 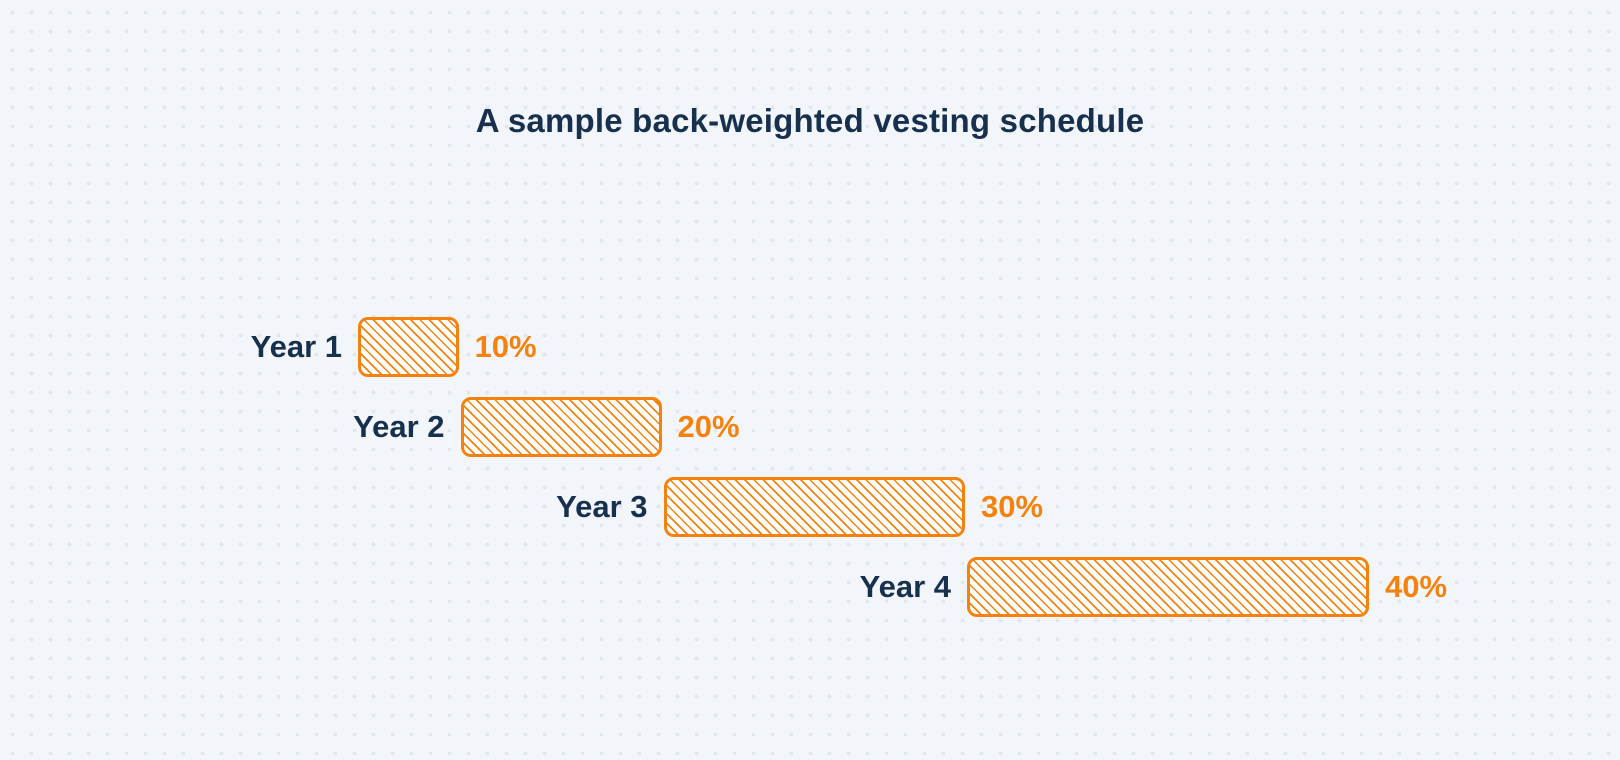 I want to click on vesting-row-year-4: Year 4 40%, so click(x=810, y=587).